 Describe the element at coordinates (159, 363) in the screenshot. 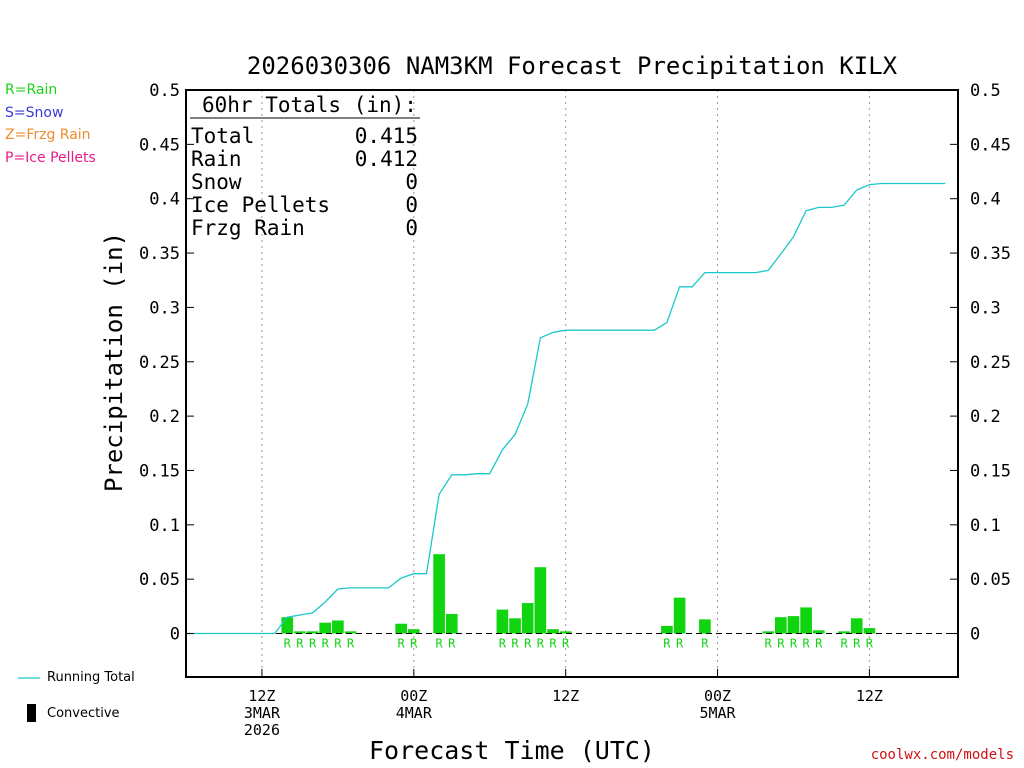

I see `y-tick-label-left: 0.25` at that location.